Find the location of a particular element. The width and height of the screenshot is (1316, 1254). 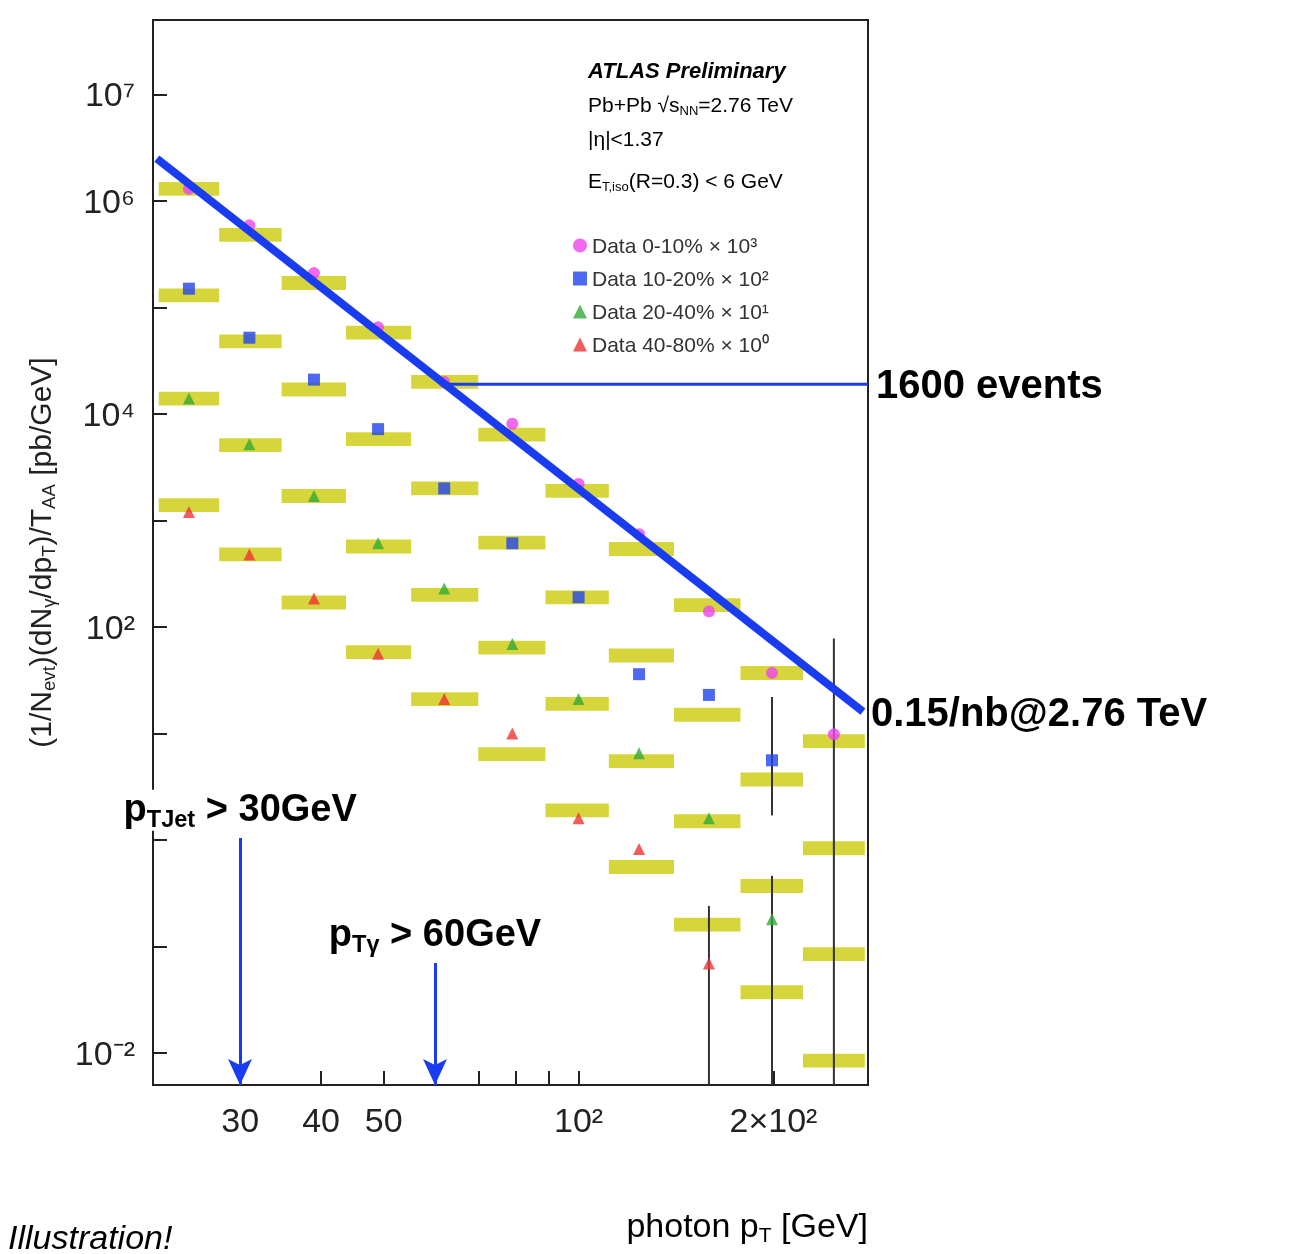

x-tick-label: 2×10² is located at coordinates (773, 1120).